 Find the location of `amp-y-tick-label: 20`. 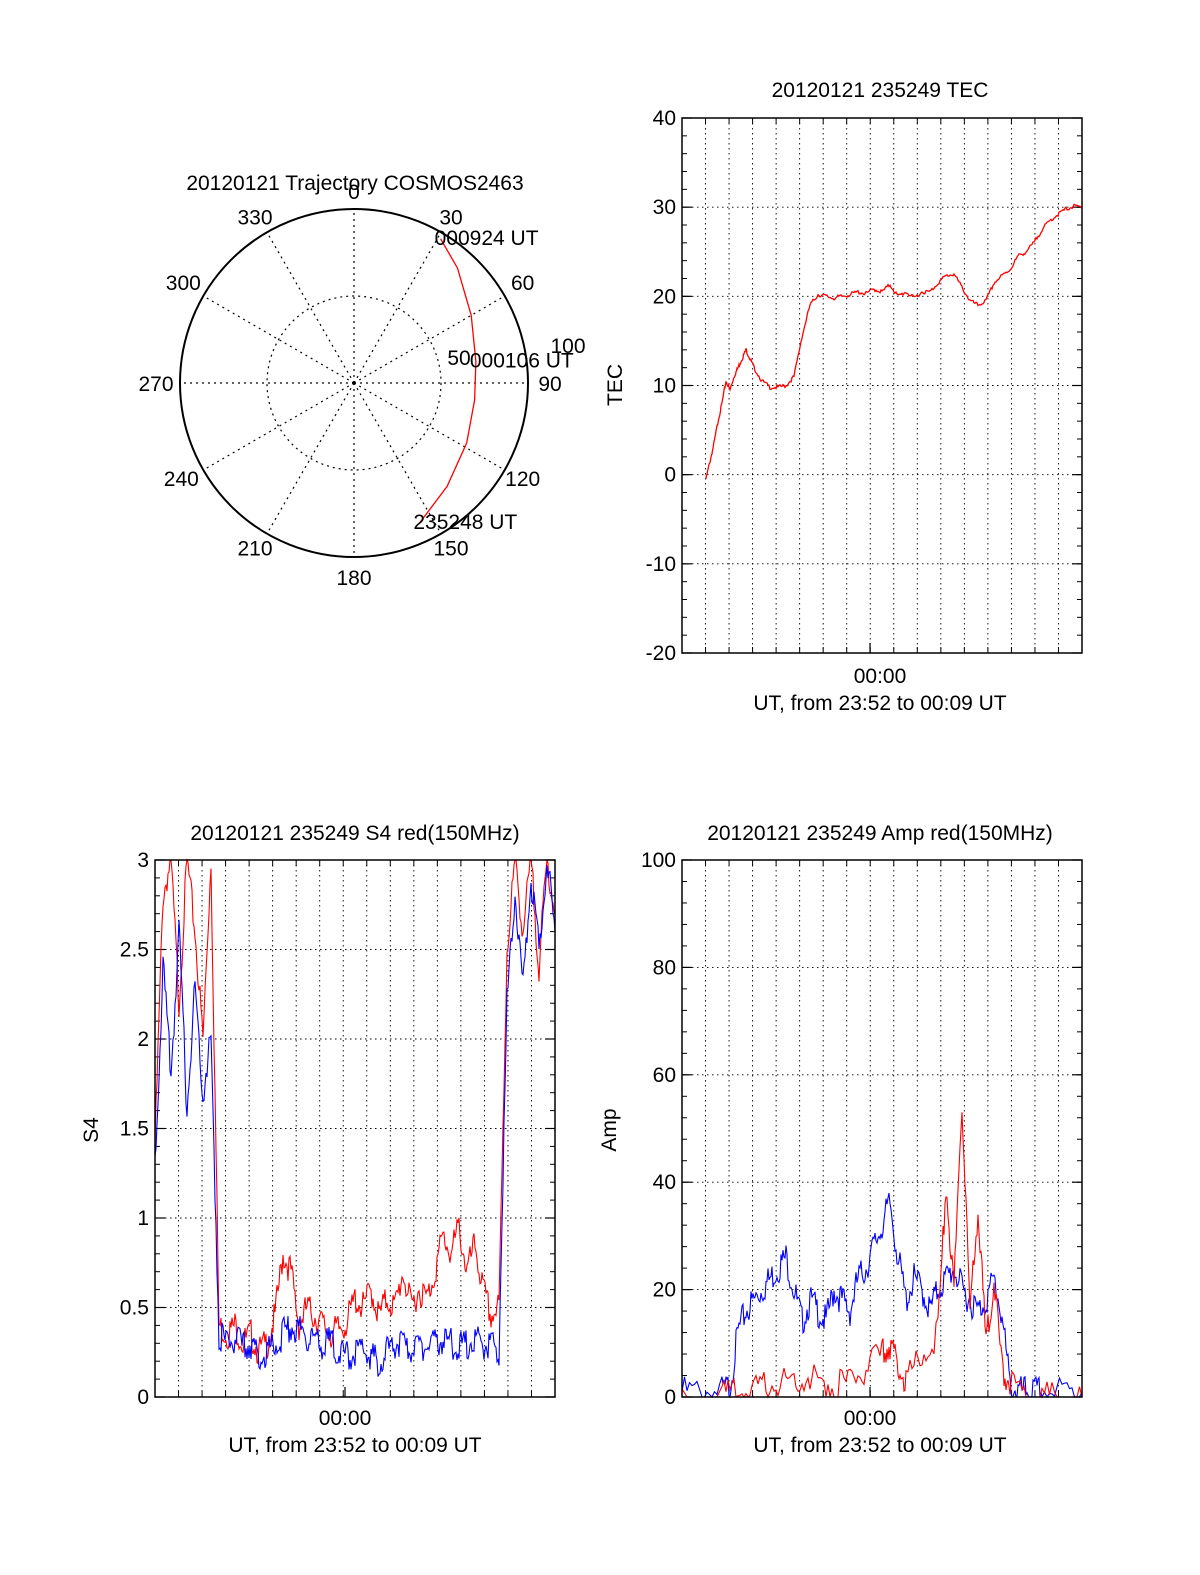

amp-y-tick-label: 20 is located at coordinates (664, 1290).